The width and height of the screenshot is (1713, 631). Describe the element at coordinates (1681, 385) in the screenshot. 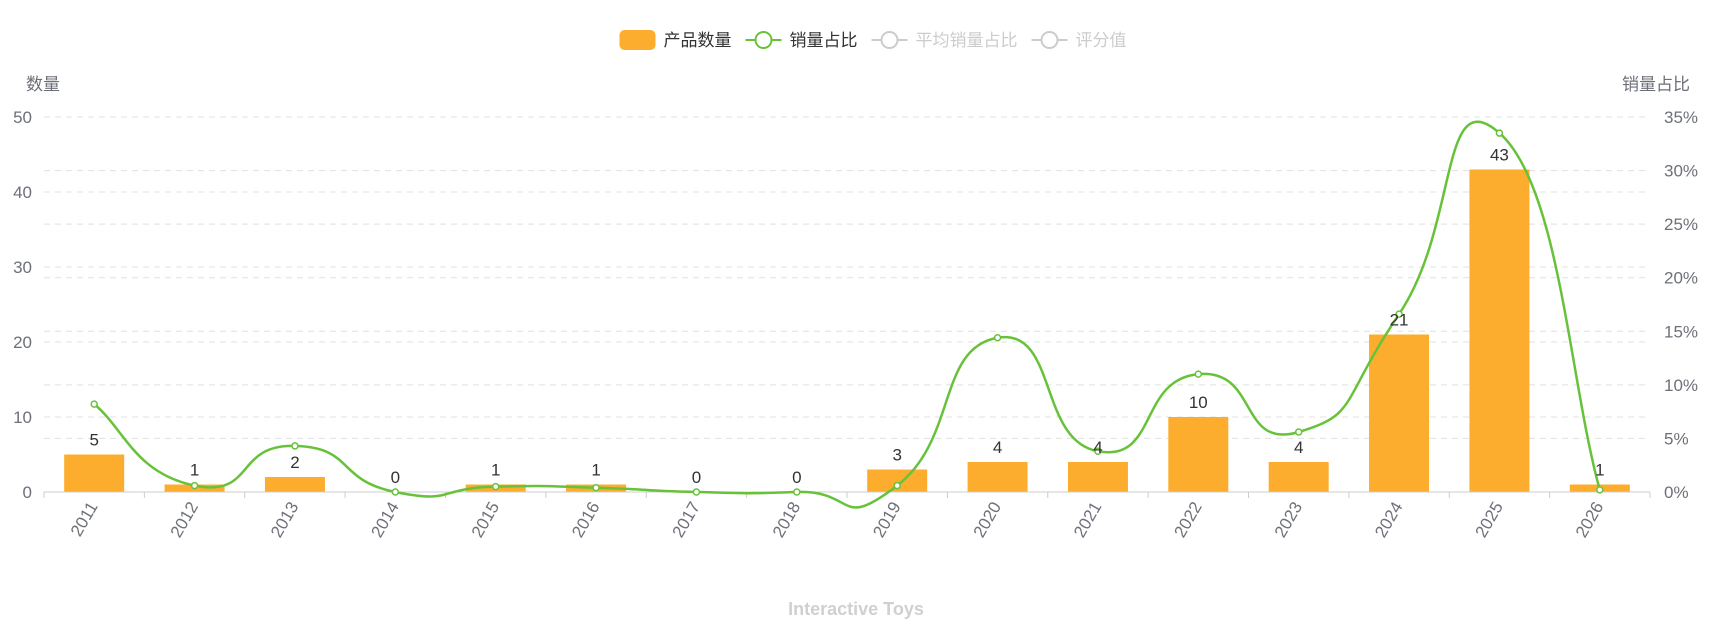

I see `right-tick-label: 10%` at that location.